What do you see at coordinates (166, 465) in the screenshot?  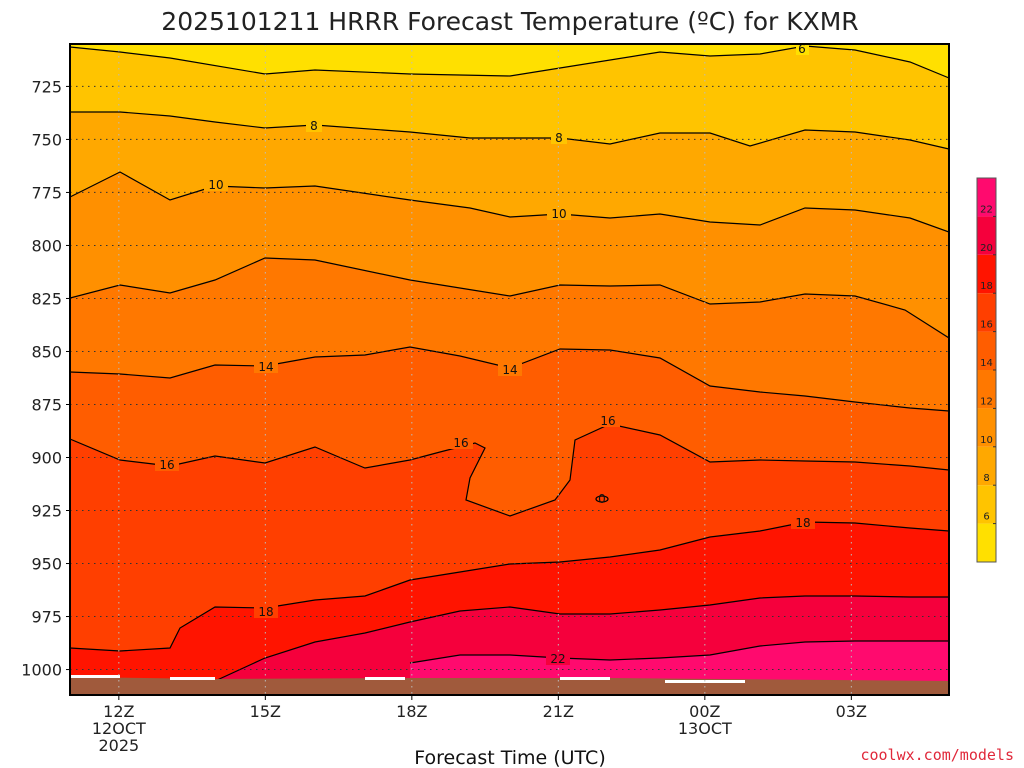 I see `contour-label-16a: 16` at bounding box center [166, 465].